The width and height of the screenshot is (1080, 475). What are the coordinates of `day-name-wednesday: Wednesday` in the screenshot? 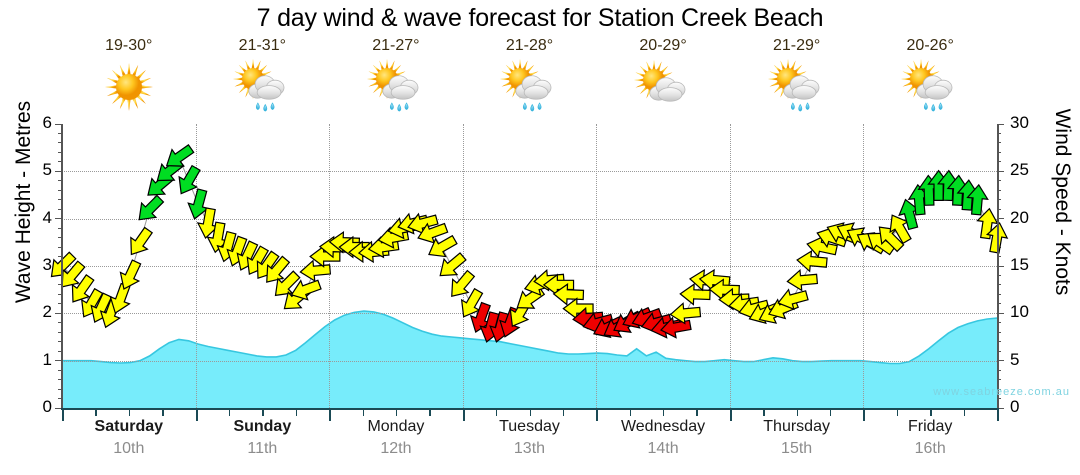 It's located at (663, 426).